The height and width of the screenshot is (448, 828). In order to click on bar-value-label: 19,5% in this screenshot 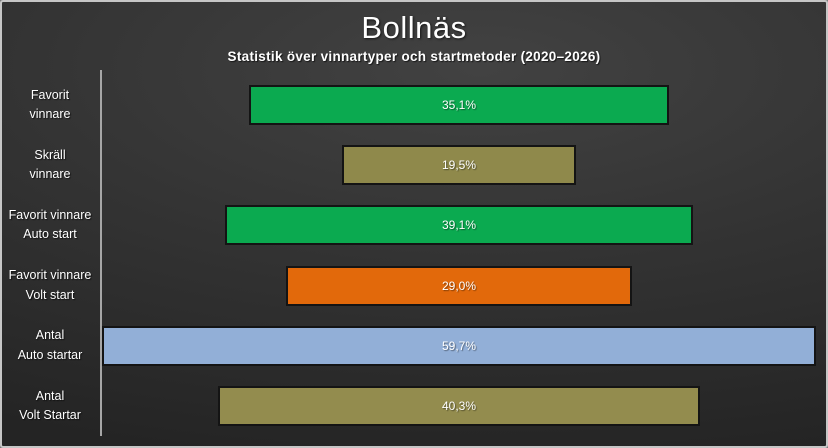, I will do `click(458, 165)`.